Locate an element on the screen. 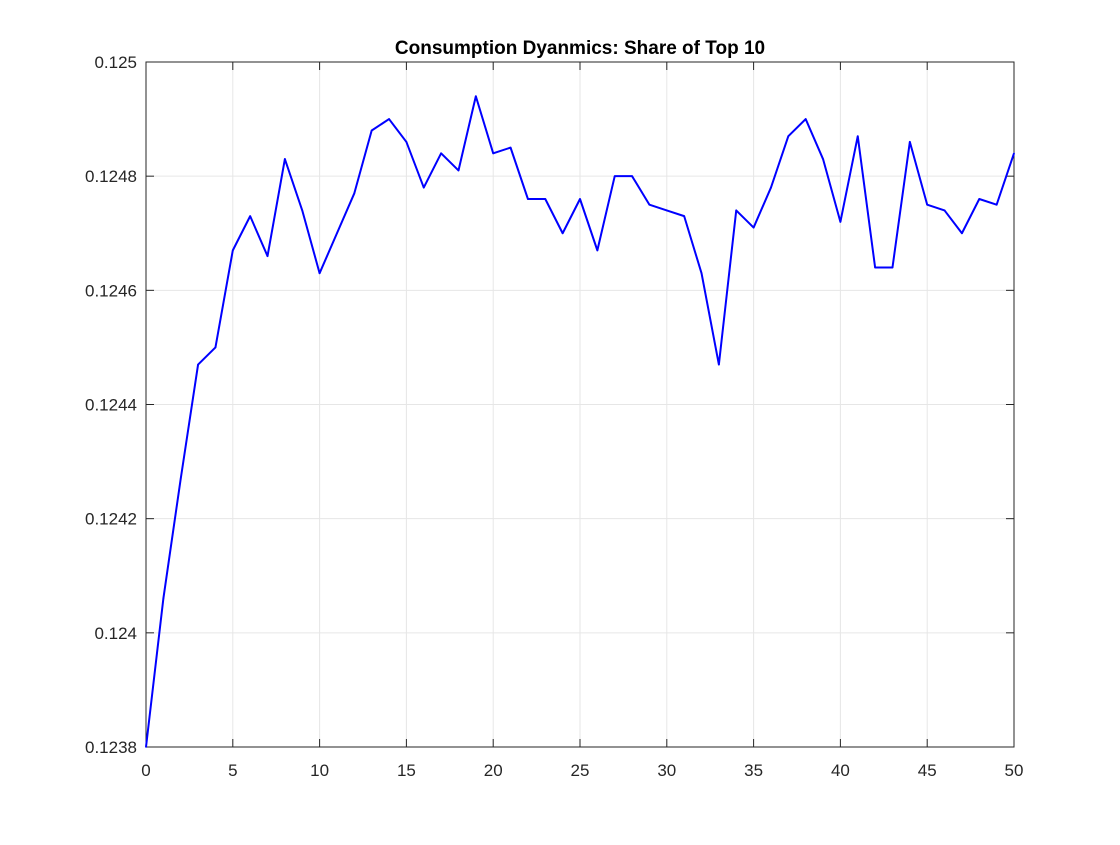 This screenshot has height=845, width=1120. x-tick-label: 15 is located at coordinates (406, 770).